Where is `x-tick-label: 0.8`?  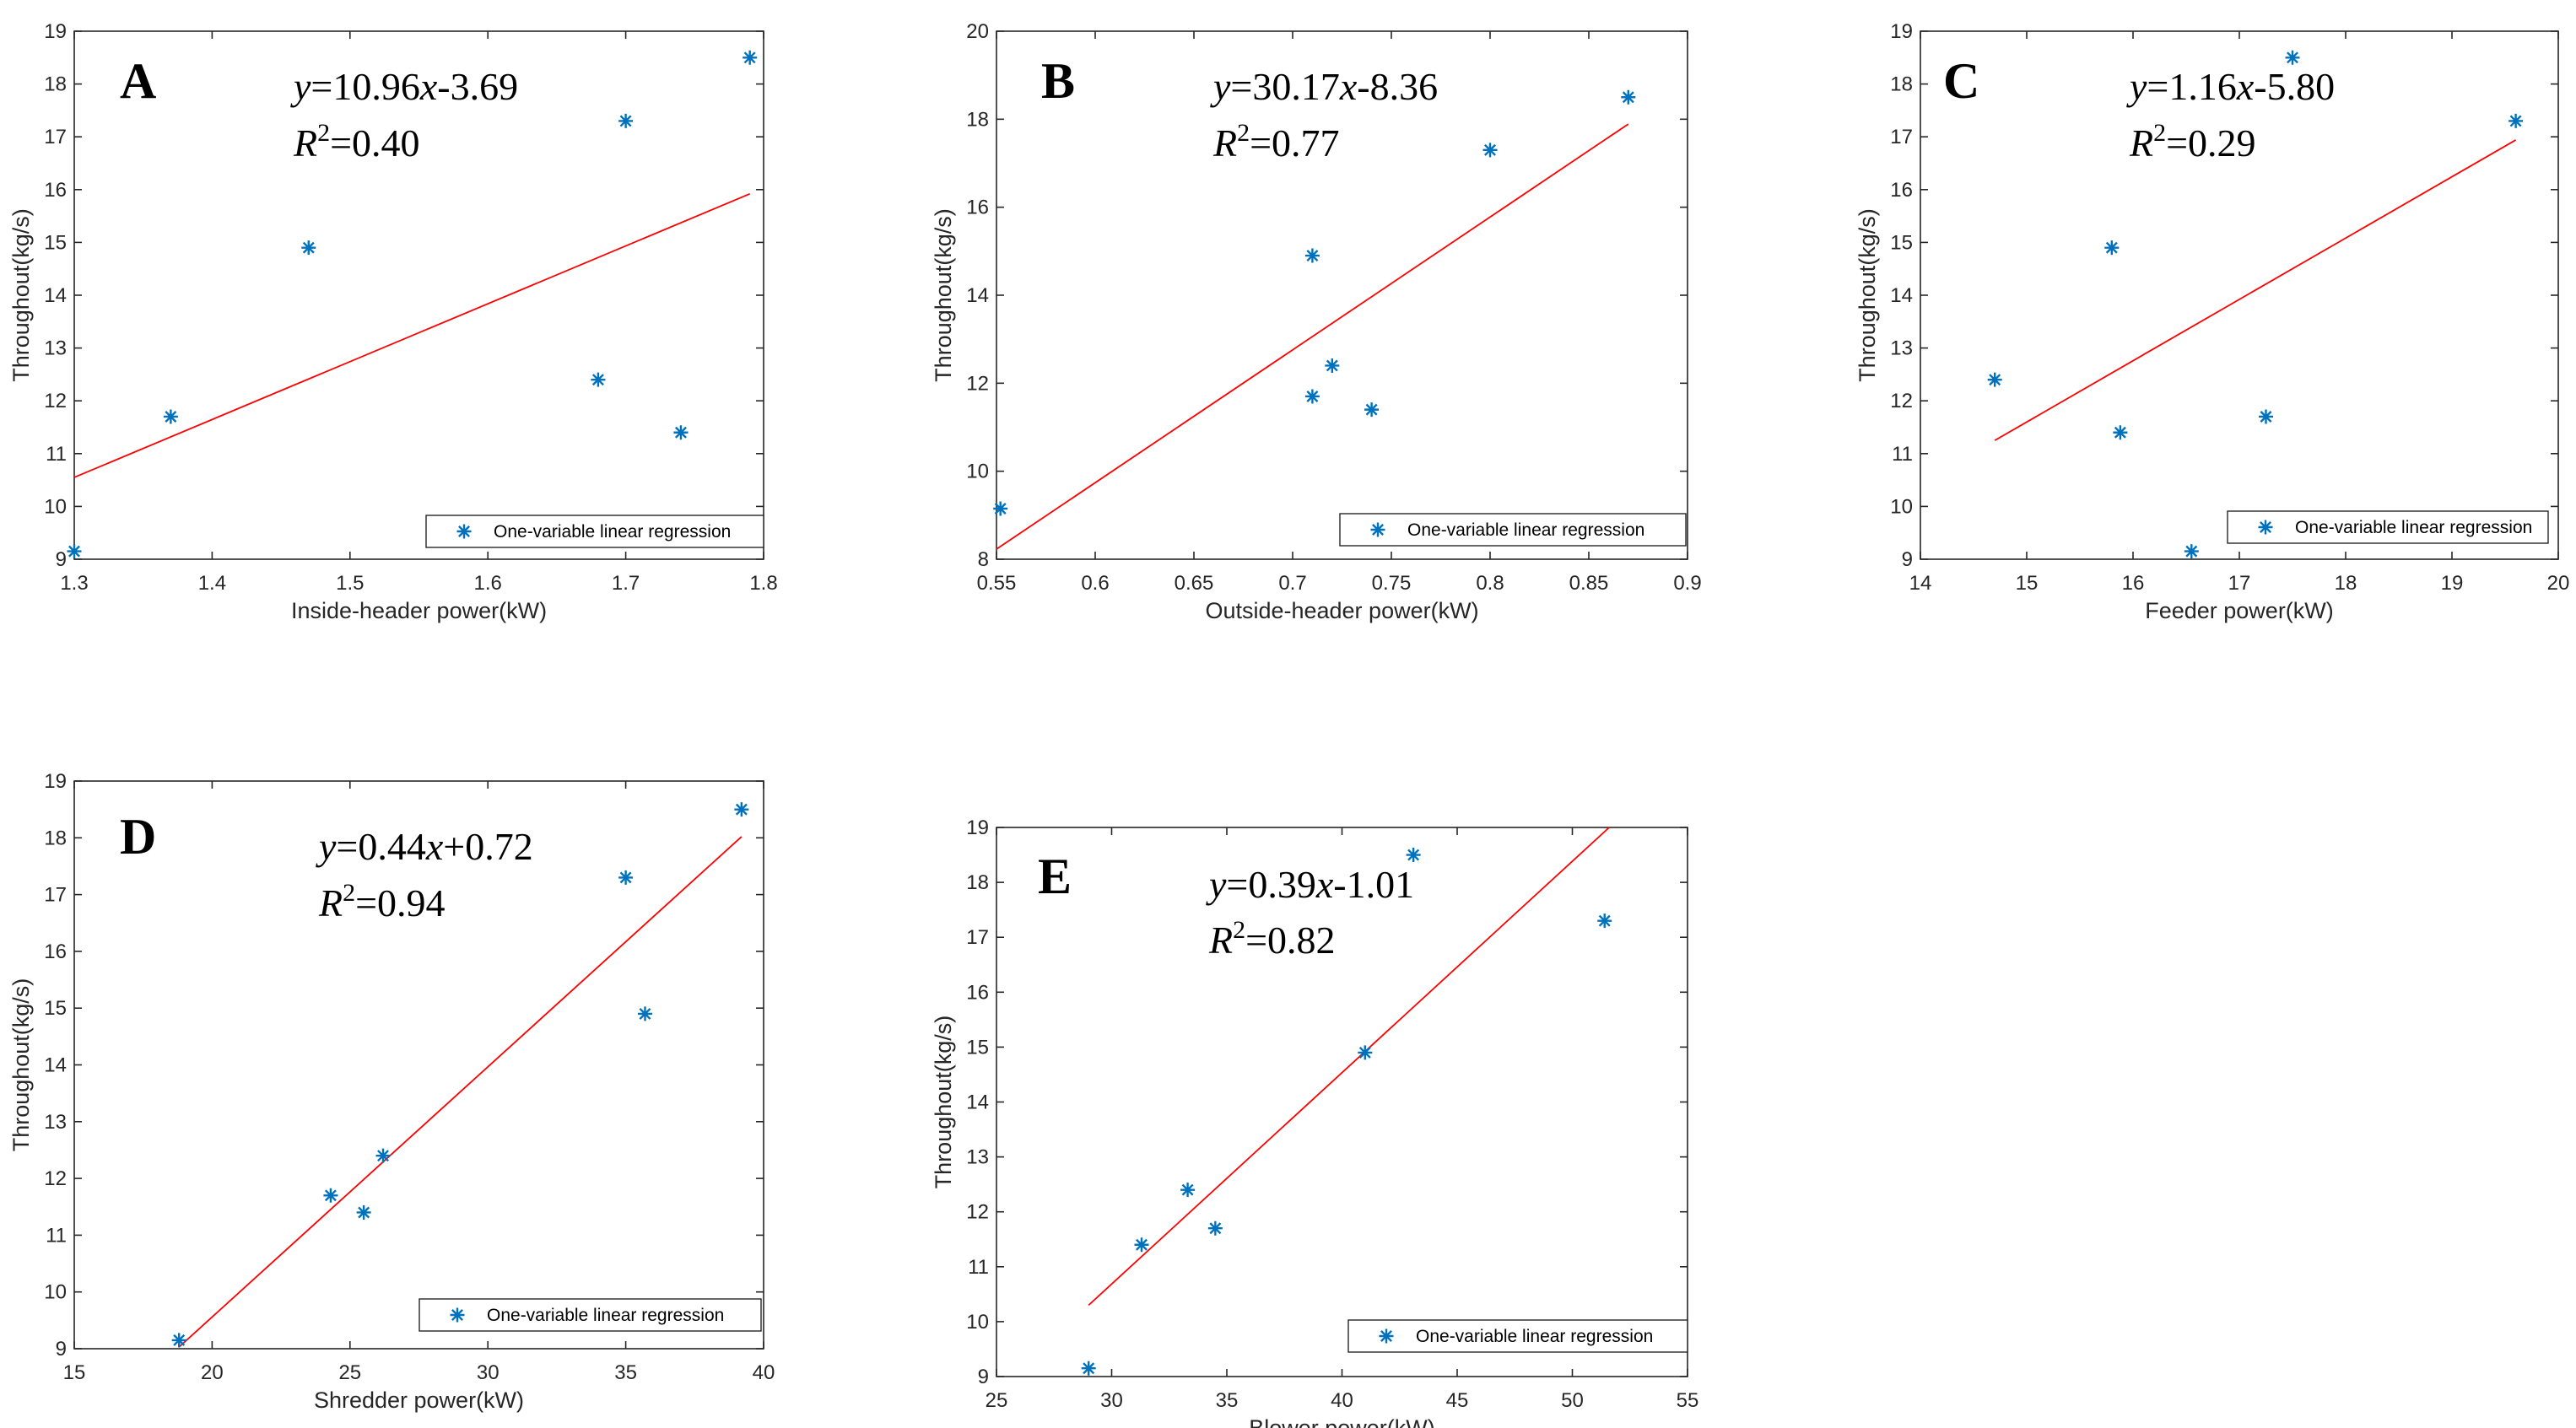
x-tick-label: 0.8 is located at coordinates (1490, 583).